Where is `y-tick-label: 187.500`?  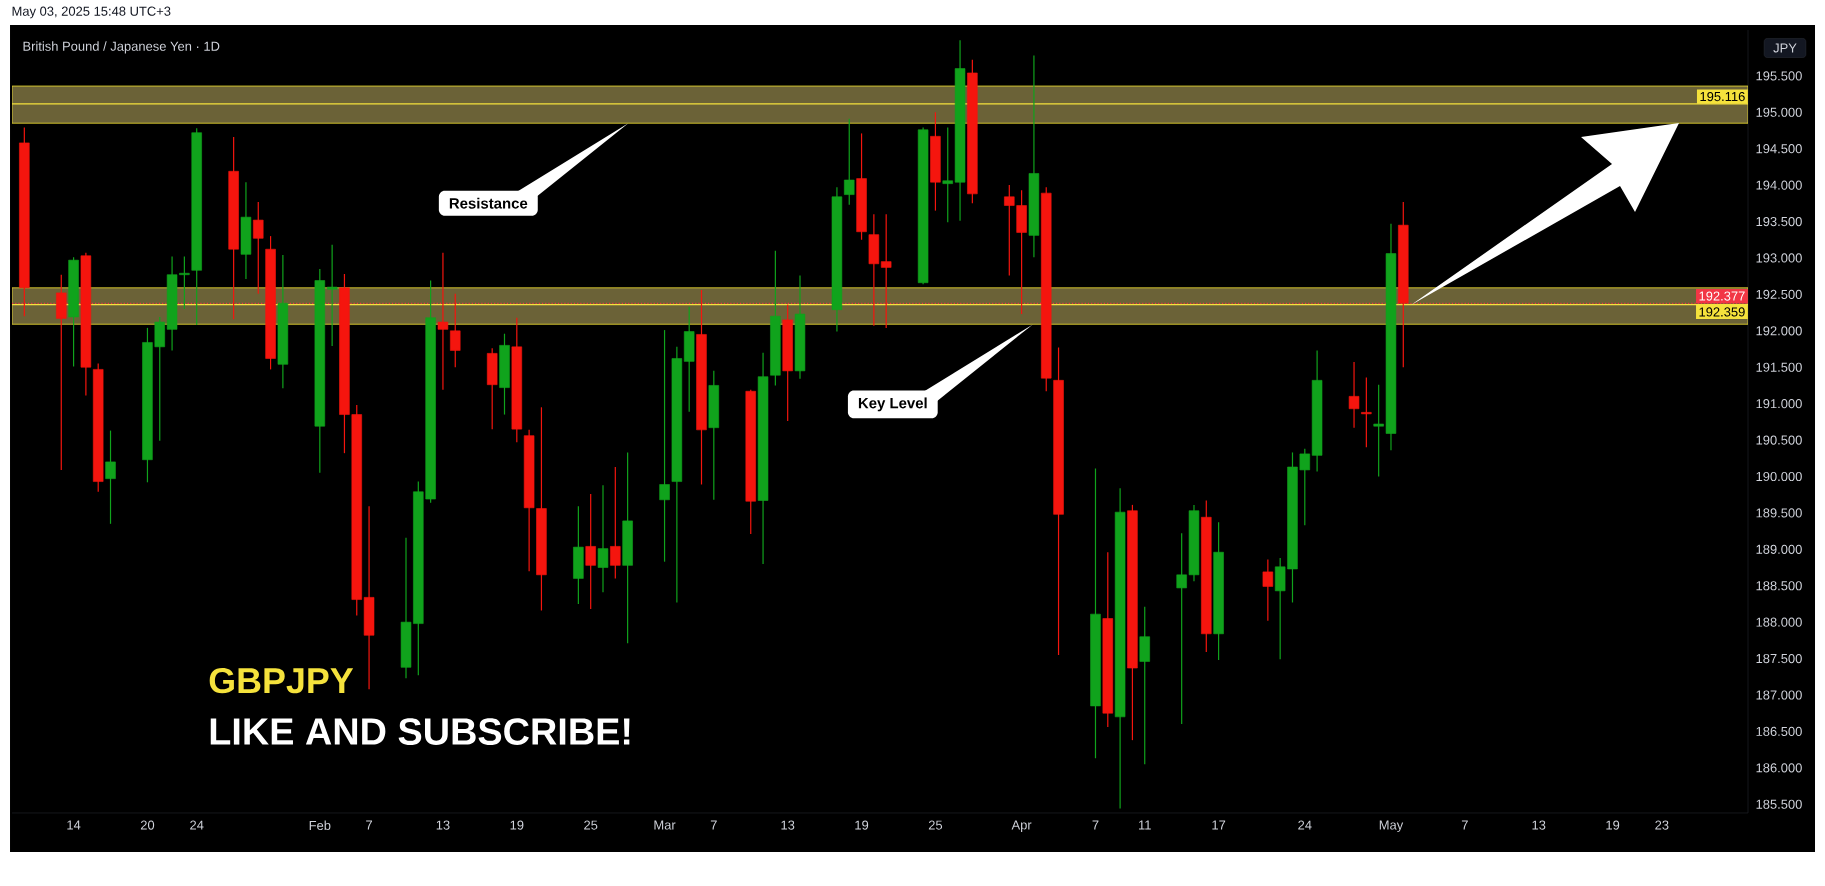 y-tick-label: 187.500 is located at coordinates (1779, 658).